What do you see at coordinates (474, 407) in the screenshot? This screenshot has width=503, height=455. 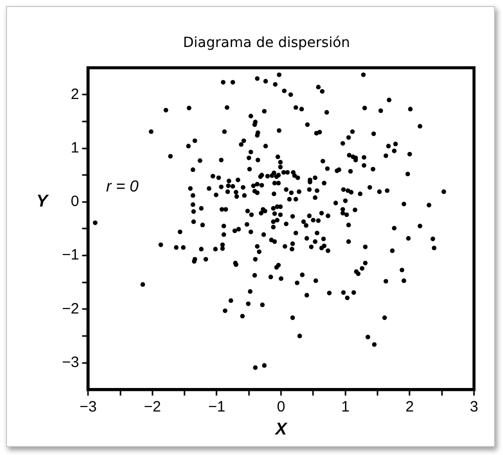 I see `x-tick-label: 3` at bounding box center [474, 407].